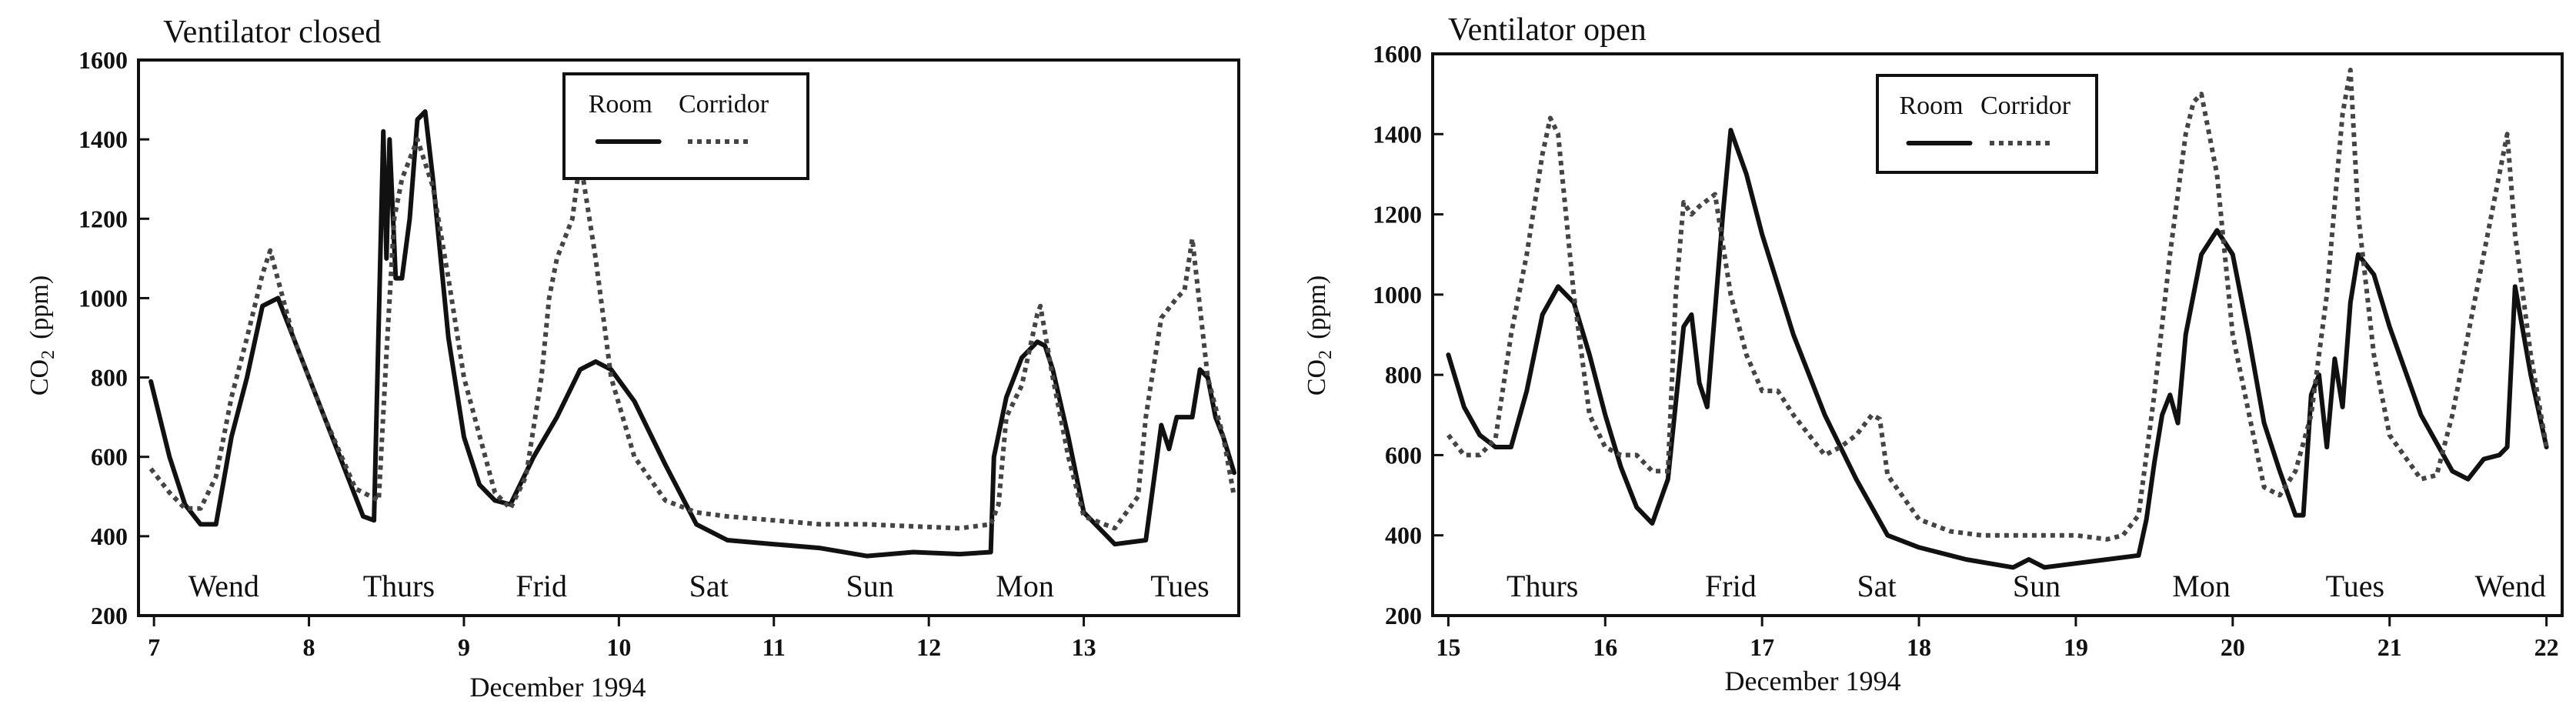 The image size is (2576, 711). Describe the element at coordinates (2233, 647) in the screenshot. I see `x-tick-label: 20` at that location.